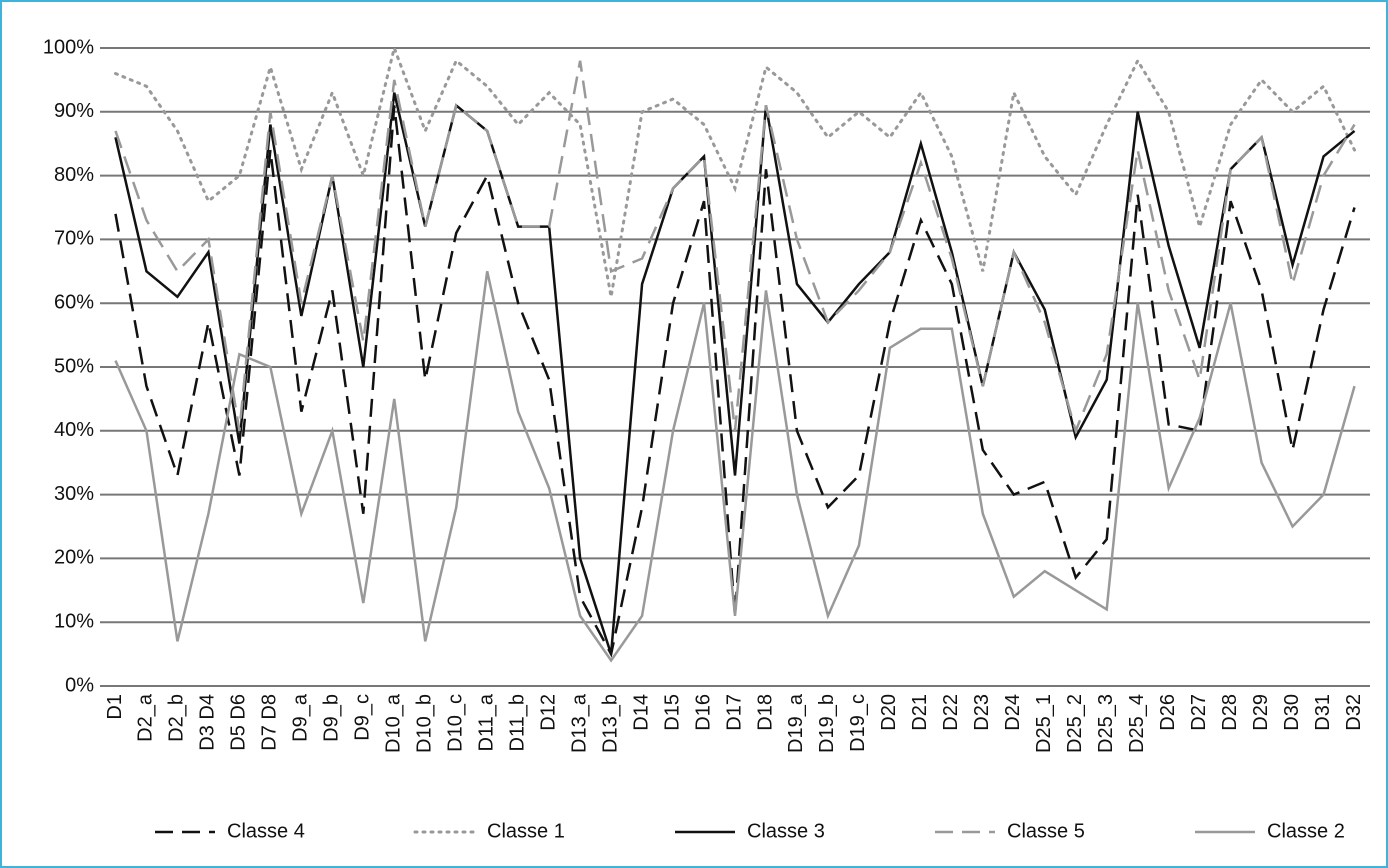 The width and height of the screenshot is (1388, 868). What do you see at coordinates (517, 722) in the screenshot?
I see `x-tick-label: D11_b` at bounding box center [517, 722].